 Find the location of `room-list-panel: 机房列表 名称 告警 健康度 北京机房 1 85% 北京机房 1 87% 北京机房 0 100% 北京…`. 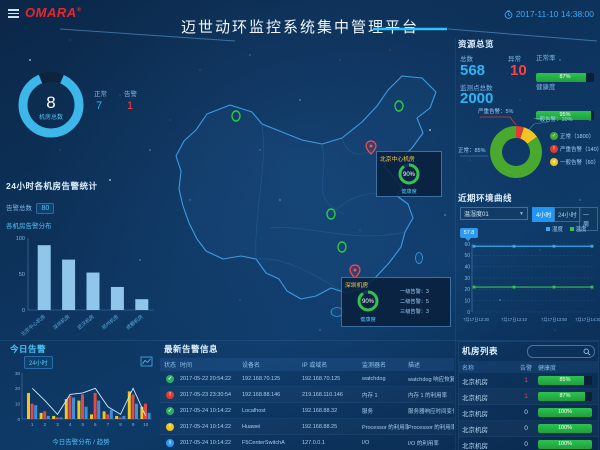

room-list-panel: 机房列表 名称 告警 健康度 北京机房 1 85% 北京机房 1 87% 北京机房 0 100% 北京… is located at coordinates (528, 395).